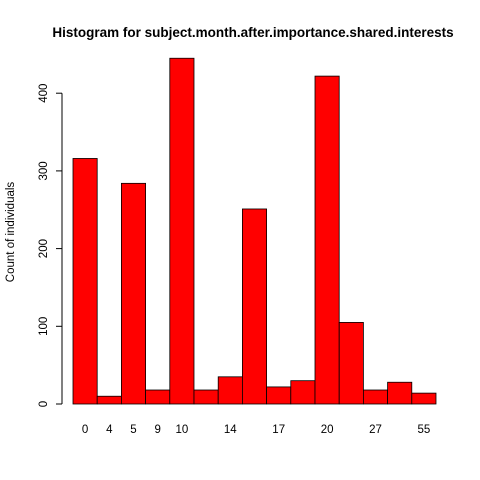  Describe the element at coordinates (157, 430) in the screenshot. I see `x-tick-label-9: 9` at that location.